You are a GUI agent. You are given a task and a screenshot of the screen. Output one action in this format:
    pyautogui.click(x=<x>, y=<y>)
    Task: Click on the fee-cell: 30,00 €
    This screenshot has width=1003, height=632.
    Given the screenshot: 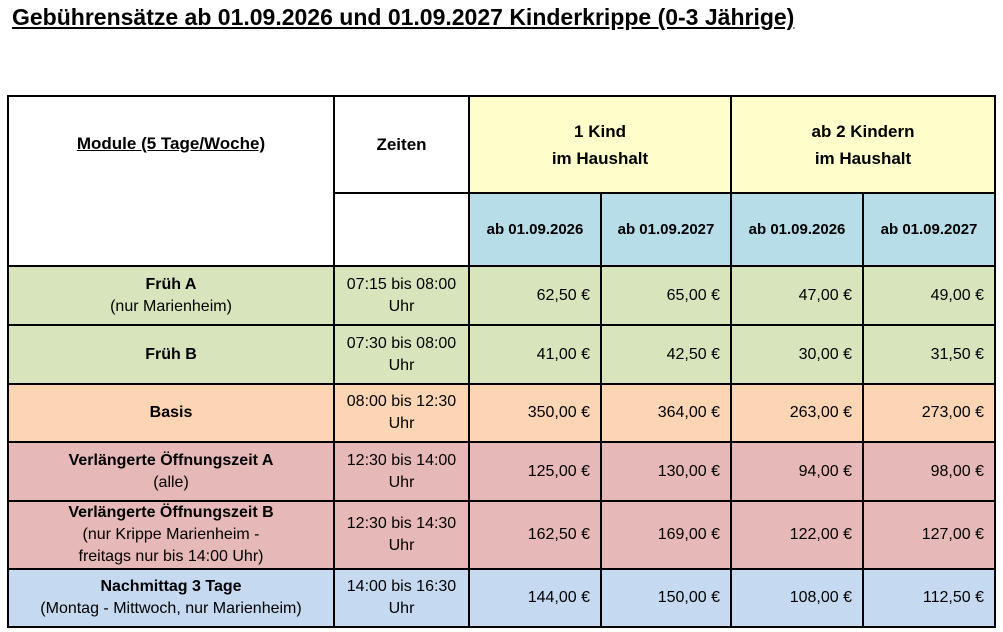 What is the action you would take?
    pyautogui.click(x=797, y=354)
    